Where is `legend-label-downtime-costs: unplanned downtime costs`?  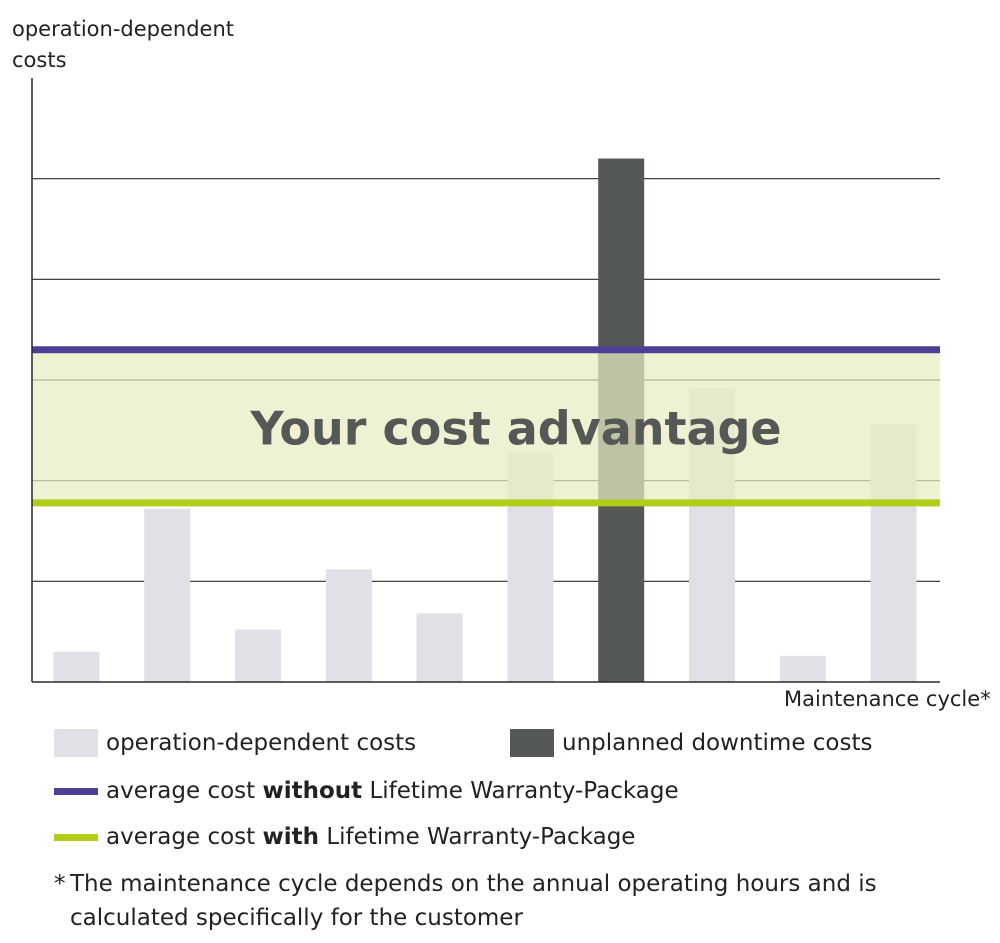
legend-label-downtime-costs: unplanned downtime costs is located at coordinates (717, 743).